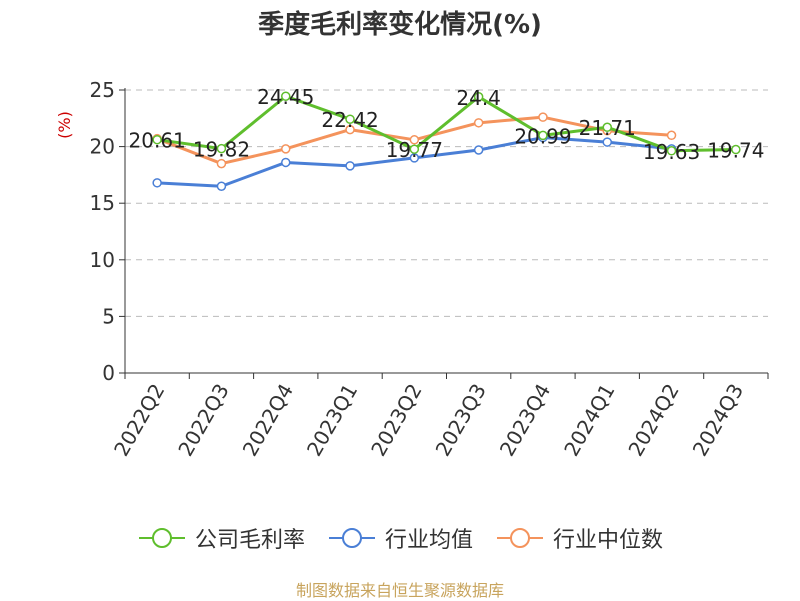 This screenshot has height=601, width=800. What do you see at coordinates (525, 420) in the screenshot?
I see `x-tick-label: 2023Q4` at bounding box center [525, 420].